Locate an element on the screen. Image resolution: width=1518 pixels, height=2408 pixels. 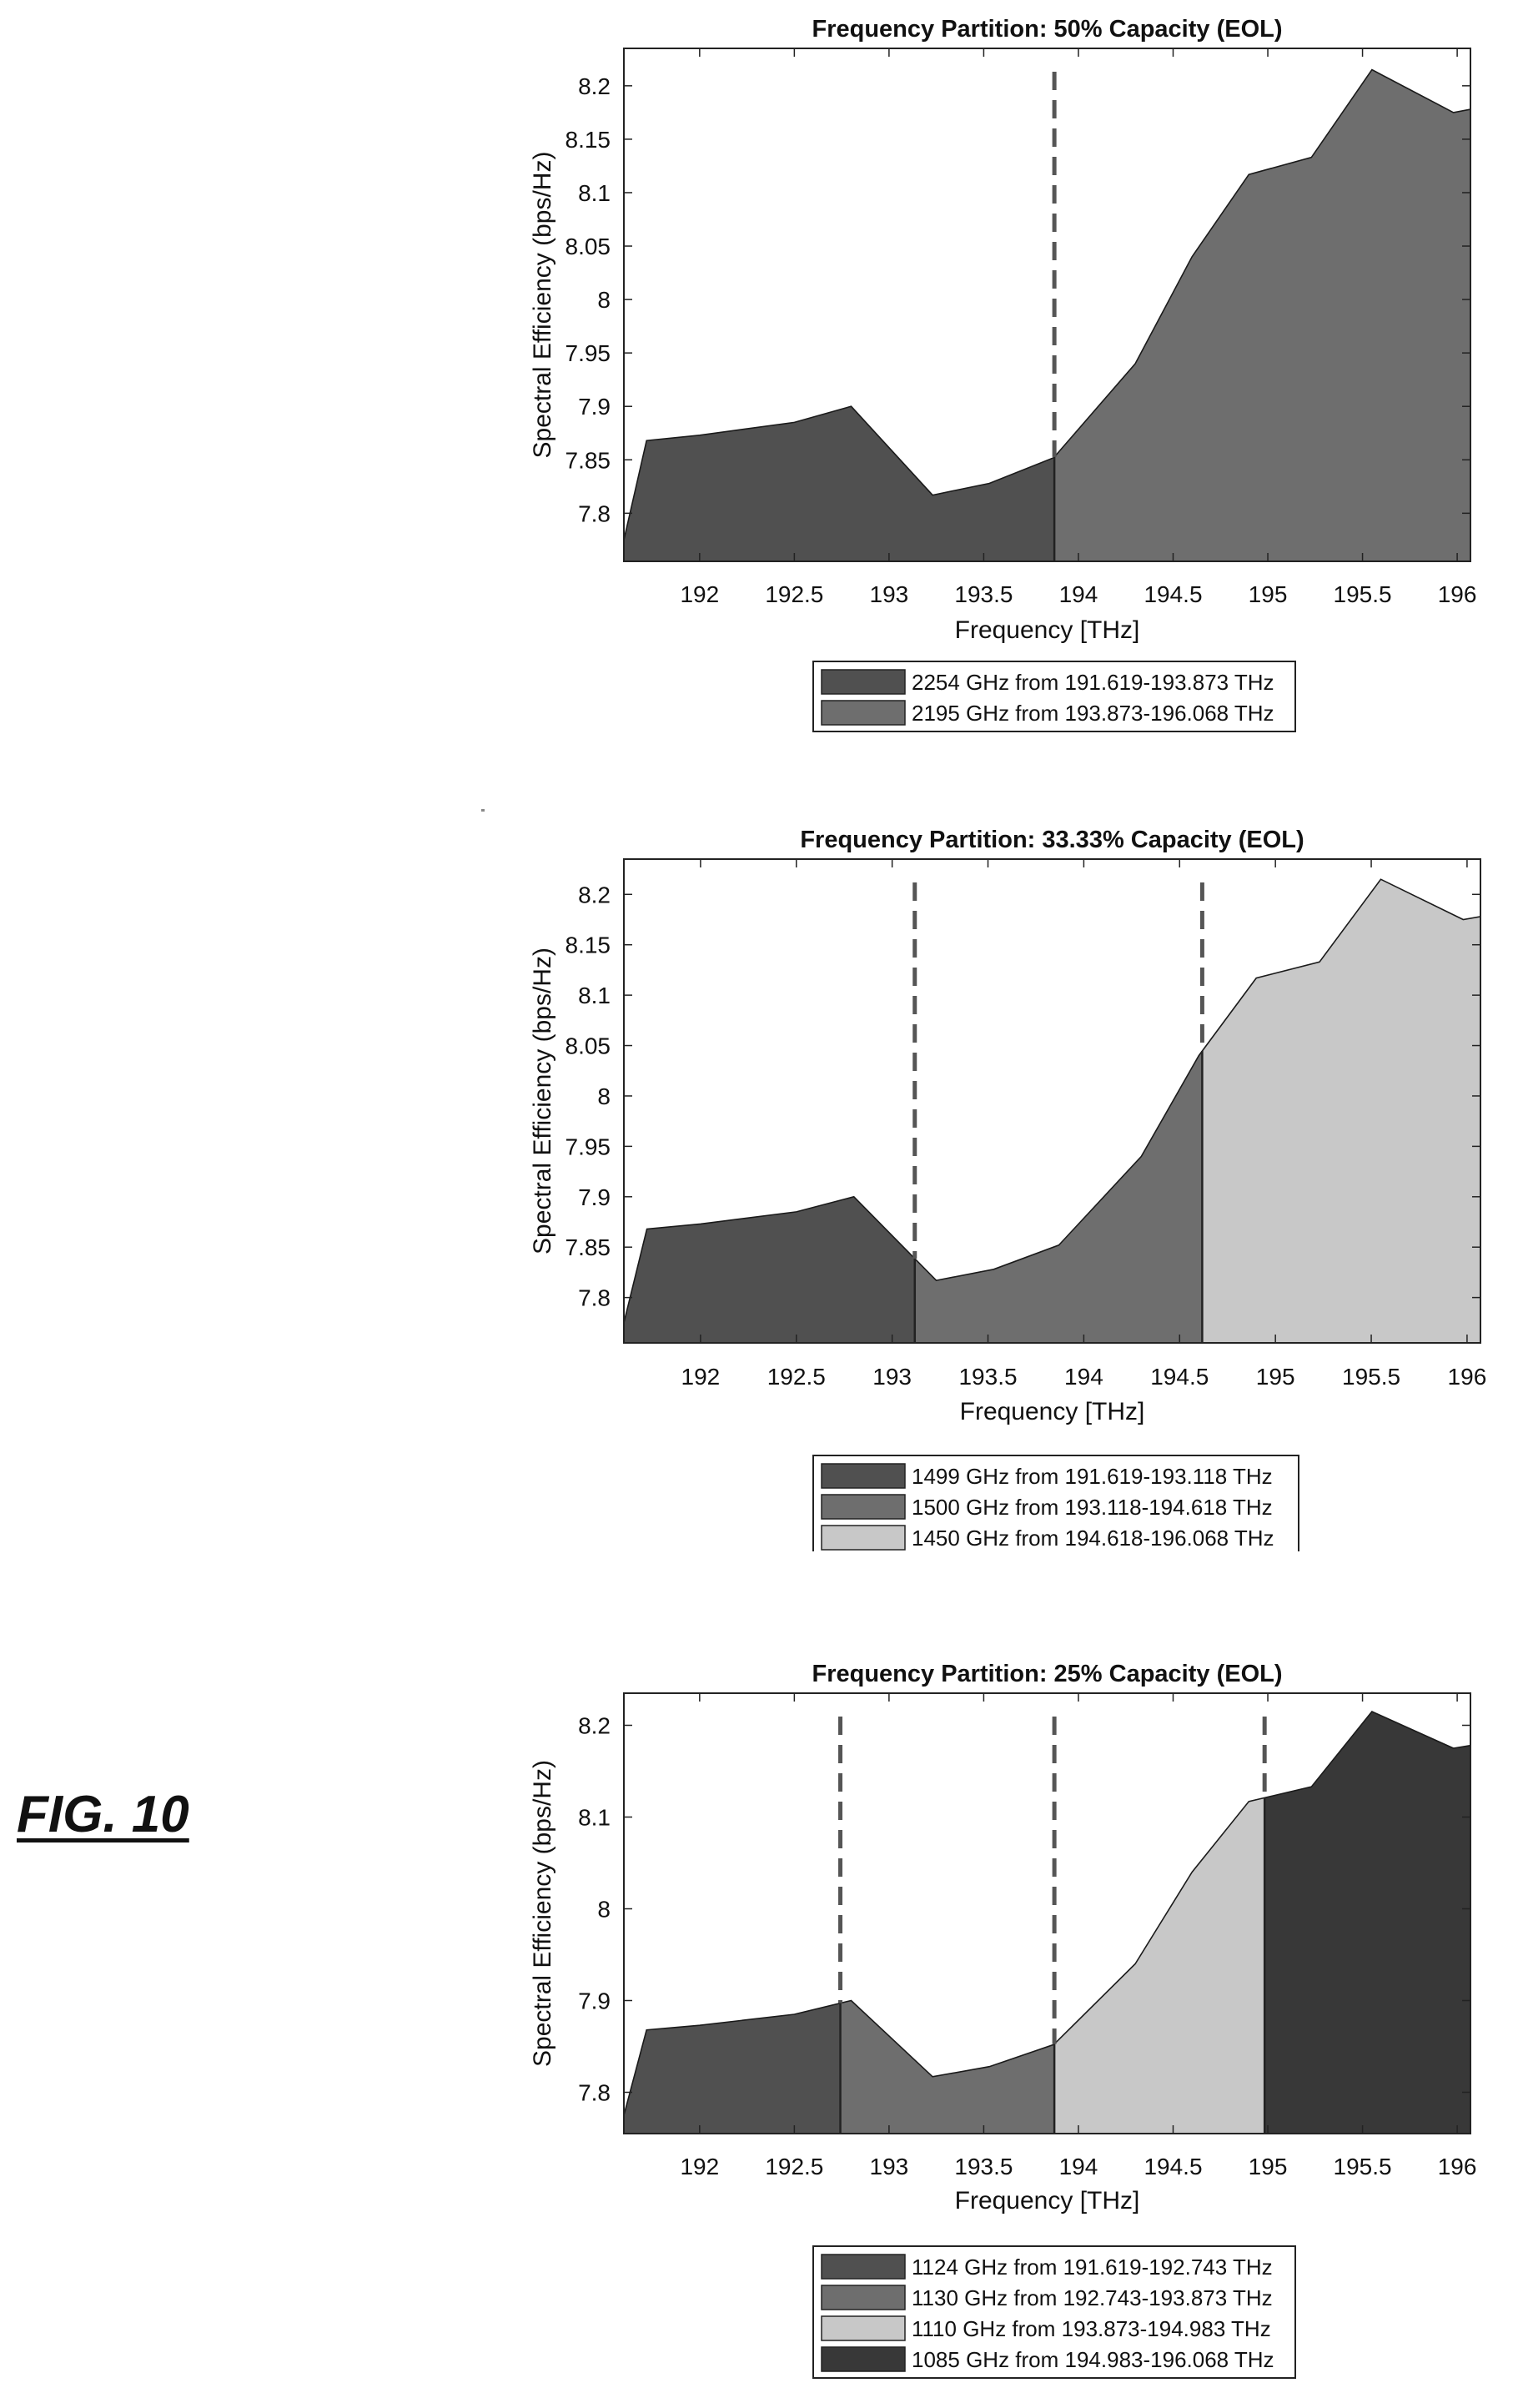
chart-title: Frequency Partition: 25% Capacity (EOL) is located at coordinates (1047, 1674).